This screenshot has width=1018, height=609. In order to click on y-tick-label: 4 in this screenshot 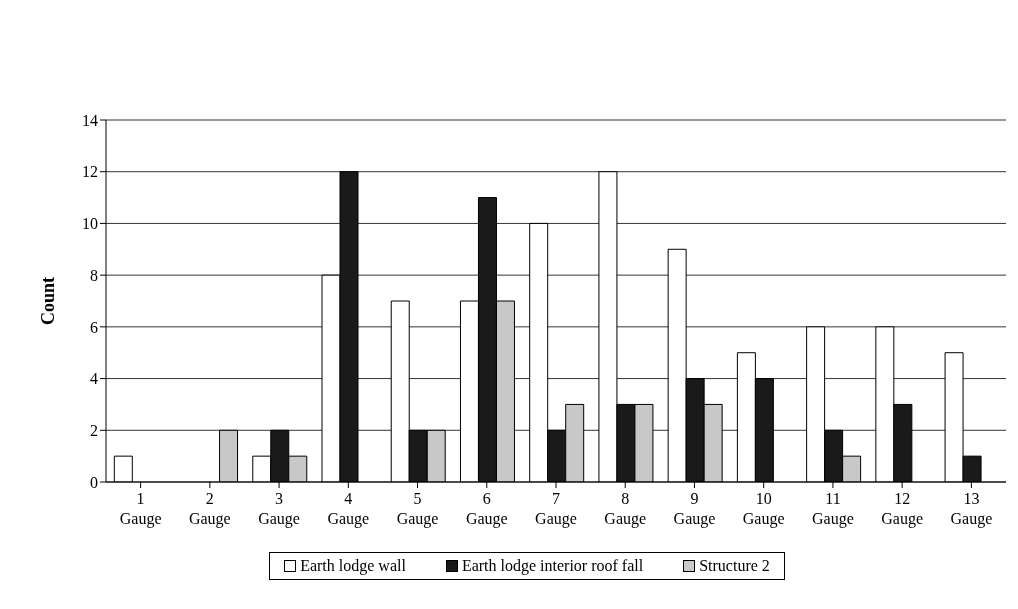, I will do `click(94, 379)`.